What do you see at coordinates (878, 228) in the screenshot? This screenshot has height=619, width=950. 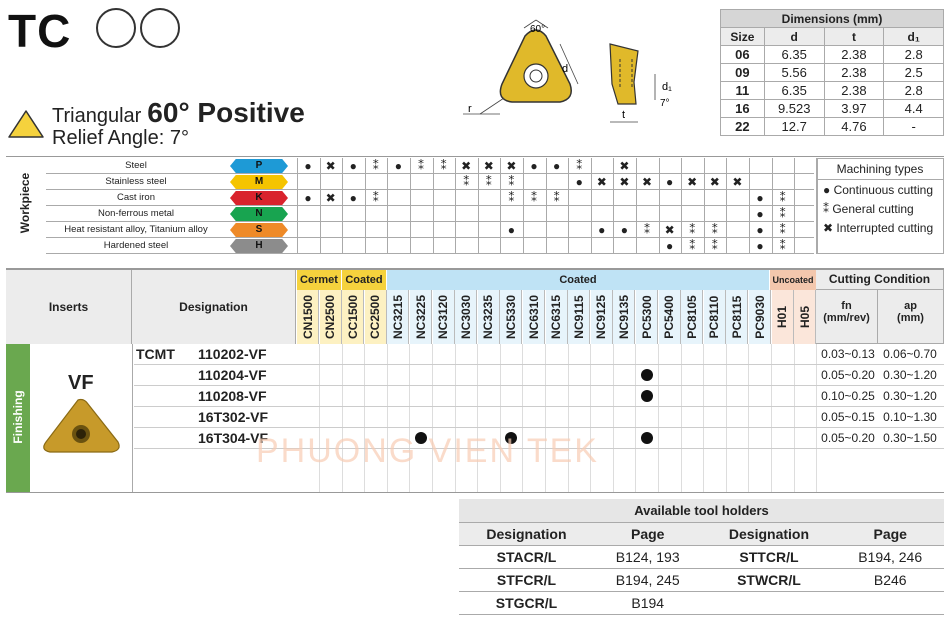 I see `legend-interrupted: ✖ Interrupted cutting` at bounding box center [878, 228].